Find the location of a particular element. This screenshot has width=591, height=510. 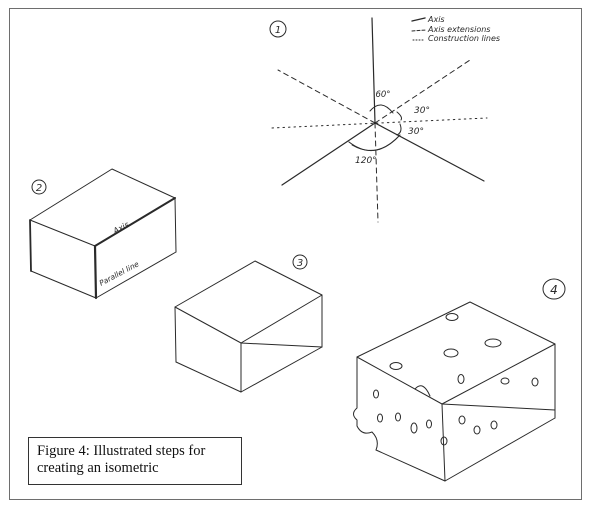

step3-top-face is located at coordinates (248, 302).